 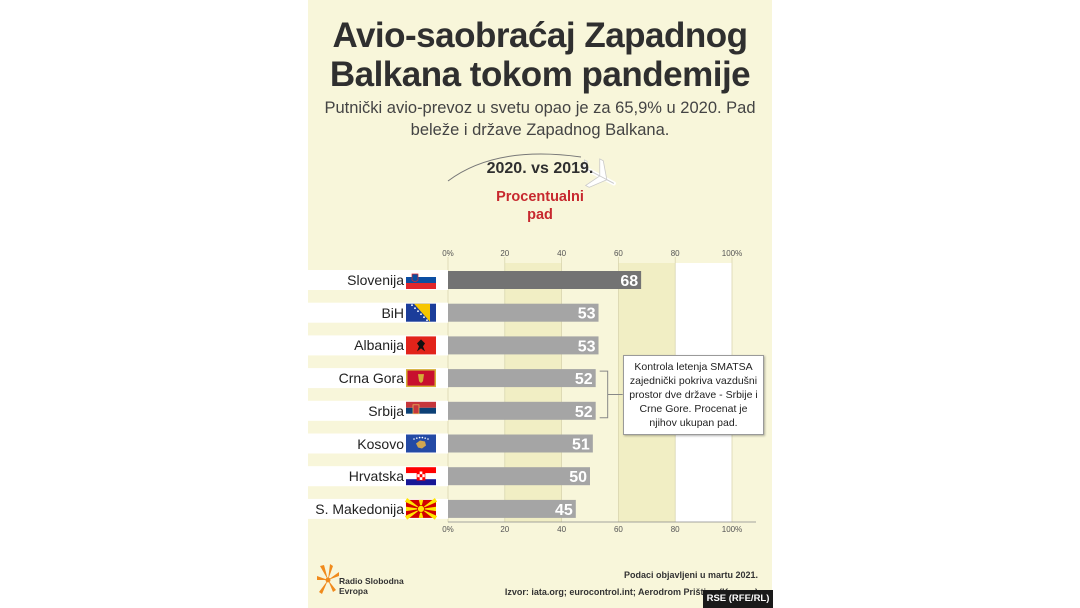 I want to click on subtitle-line-2: beleže i države Zapadnog Balkana., so click(x=540, y=130).